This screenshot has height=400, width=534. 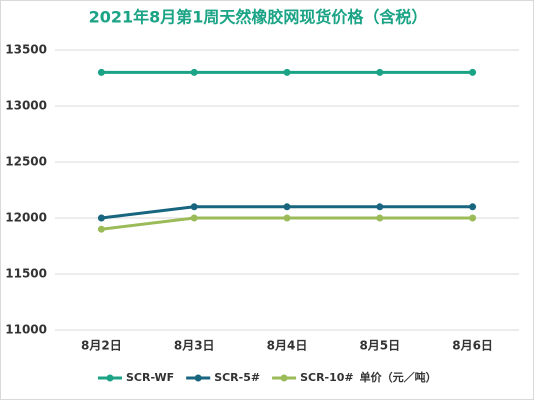 What do you see at coordinates (398, 377) in the screenshot?
I see `legend-note: 单价（元／吨）` at bounding box center [398, 377].